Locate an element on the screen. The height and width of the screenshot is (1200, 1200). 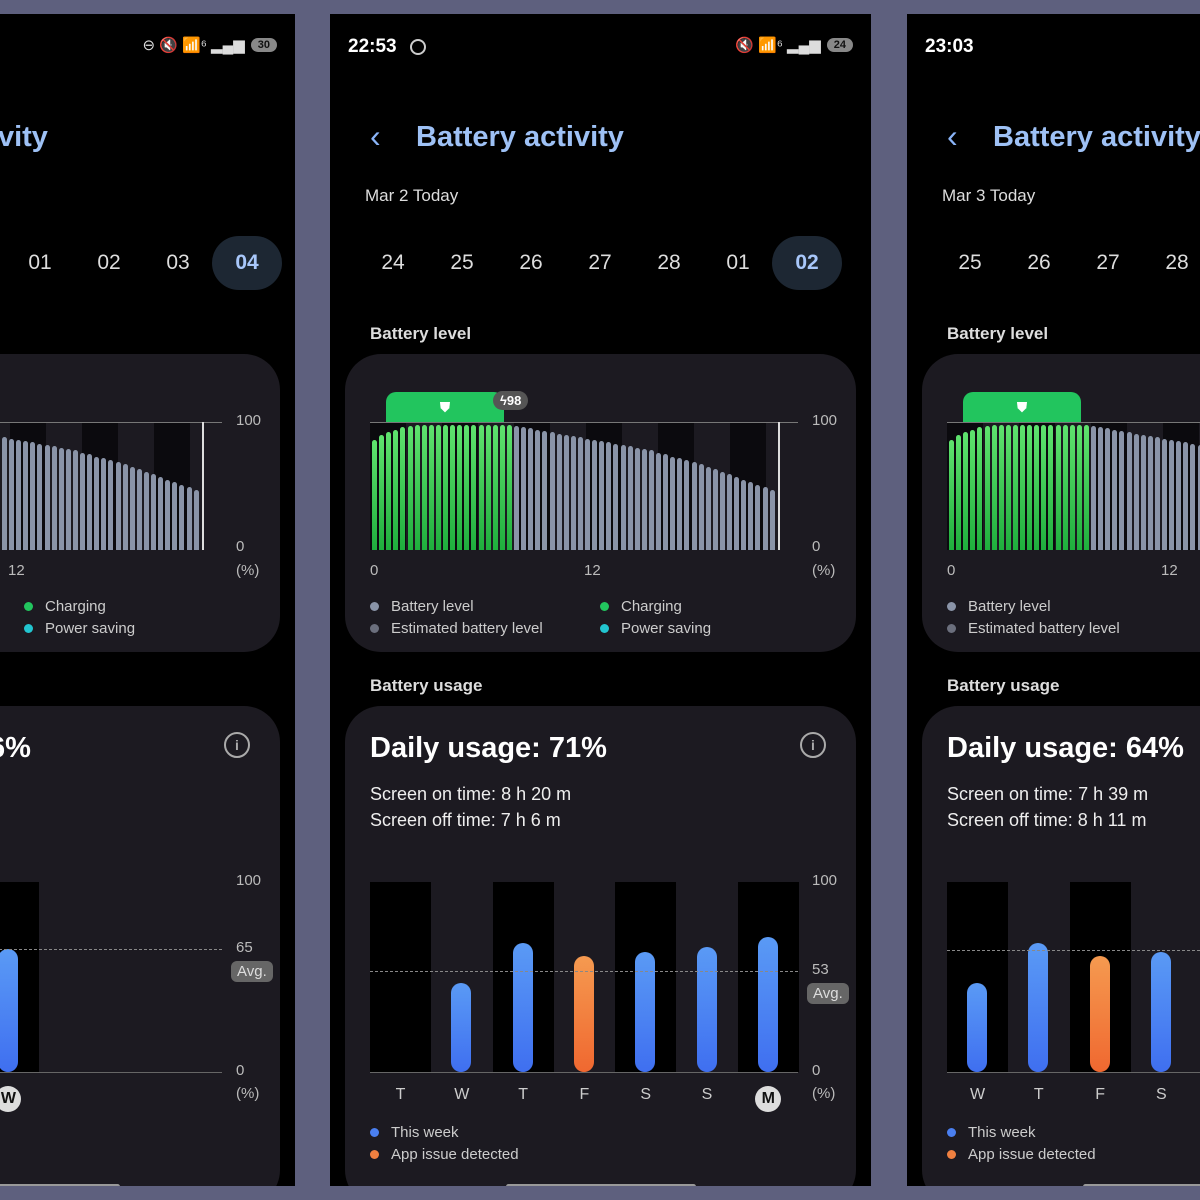
day-tab: 03 is located at coordinates (178, 262).